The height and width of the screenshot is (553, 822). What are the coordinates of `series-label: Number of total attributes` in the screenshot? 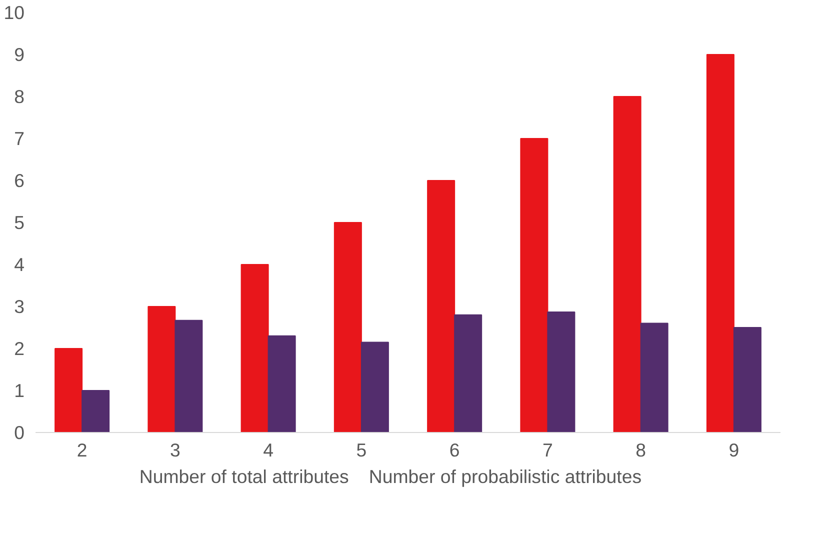 It's located at (244, 477).